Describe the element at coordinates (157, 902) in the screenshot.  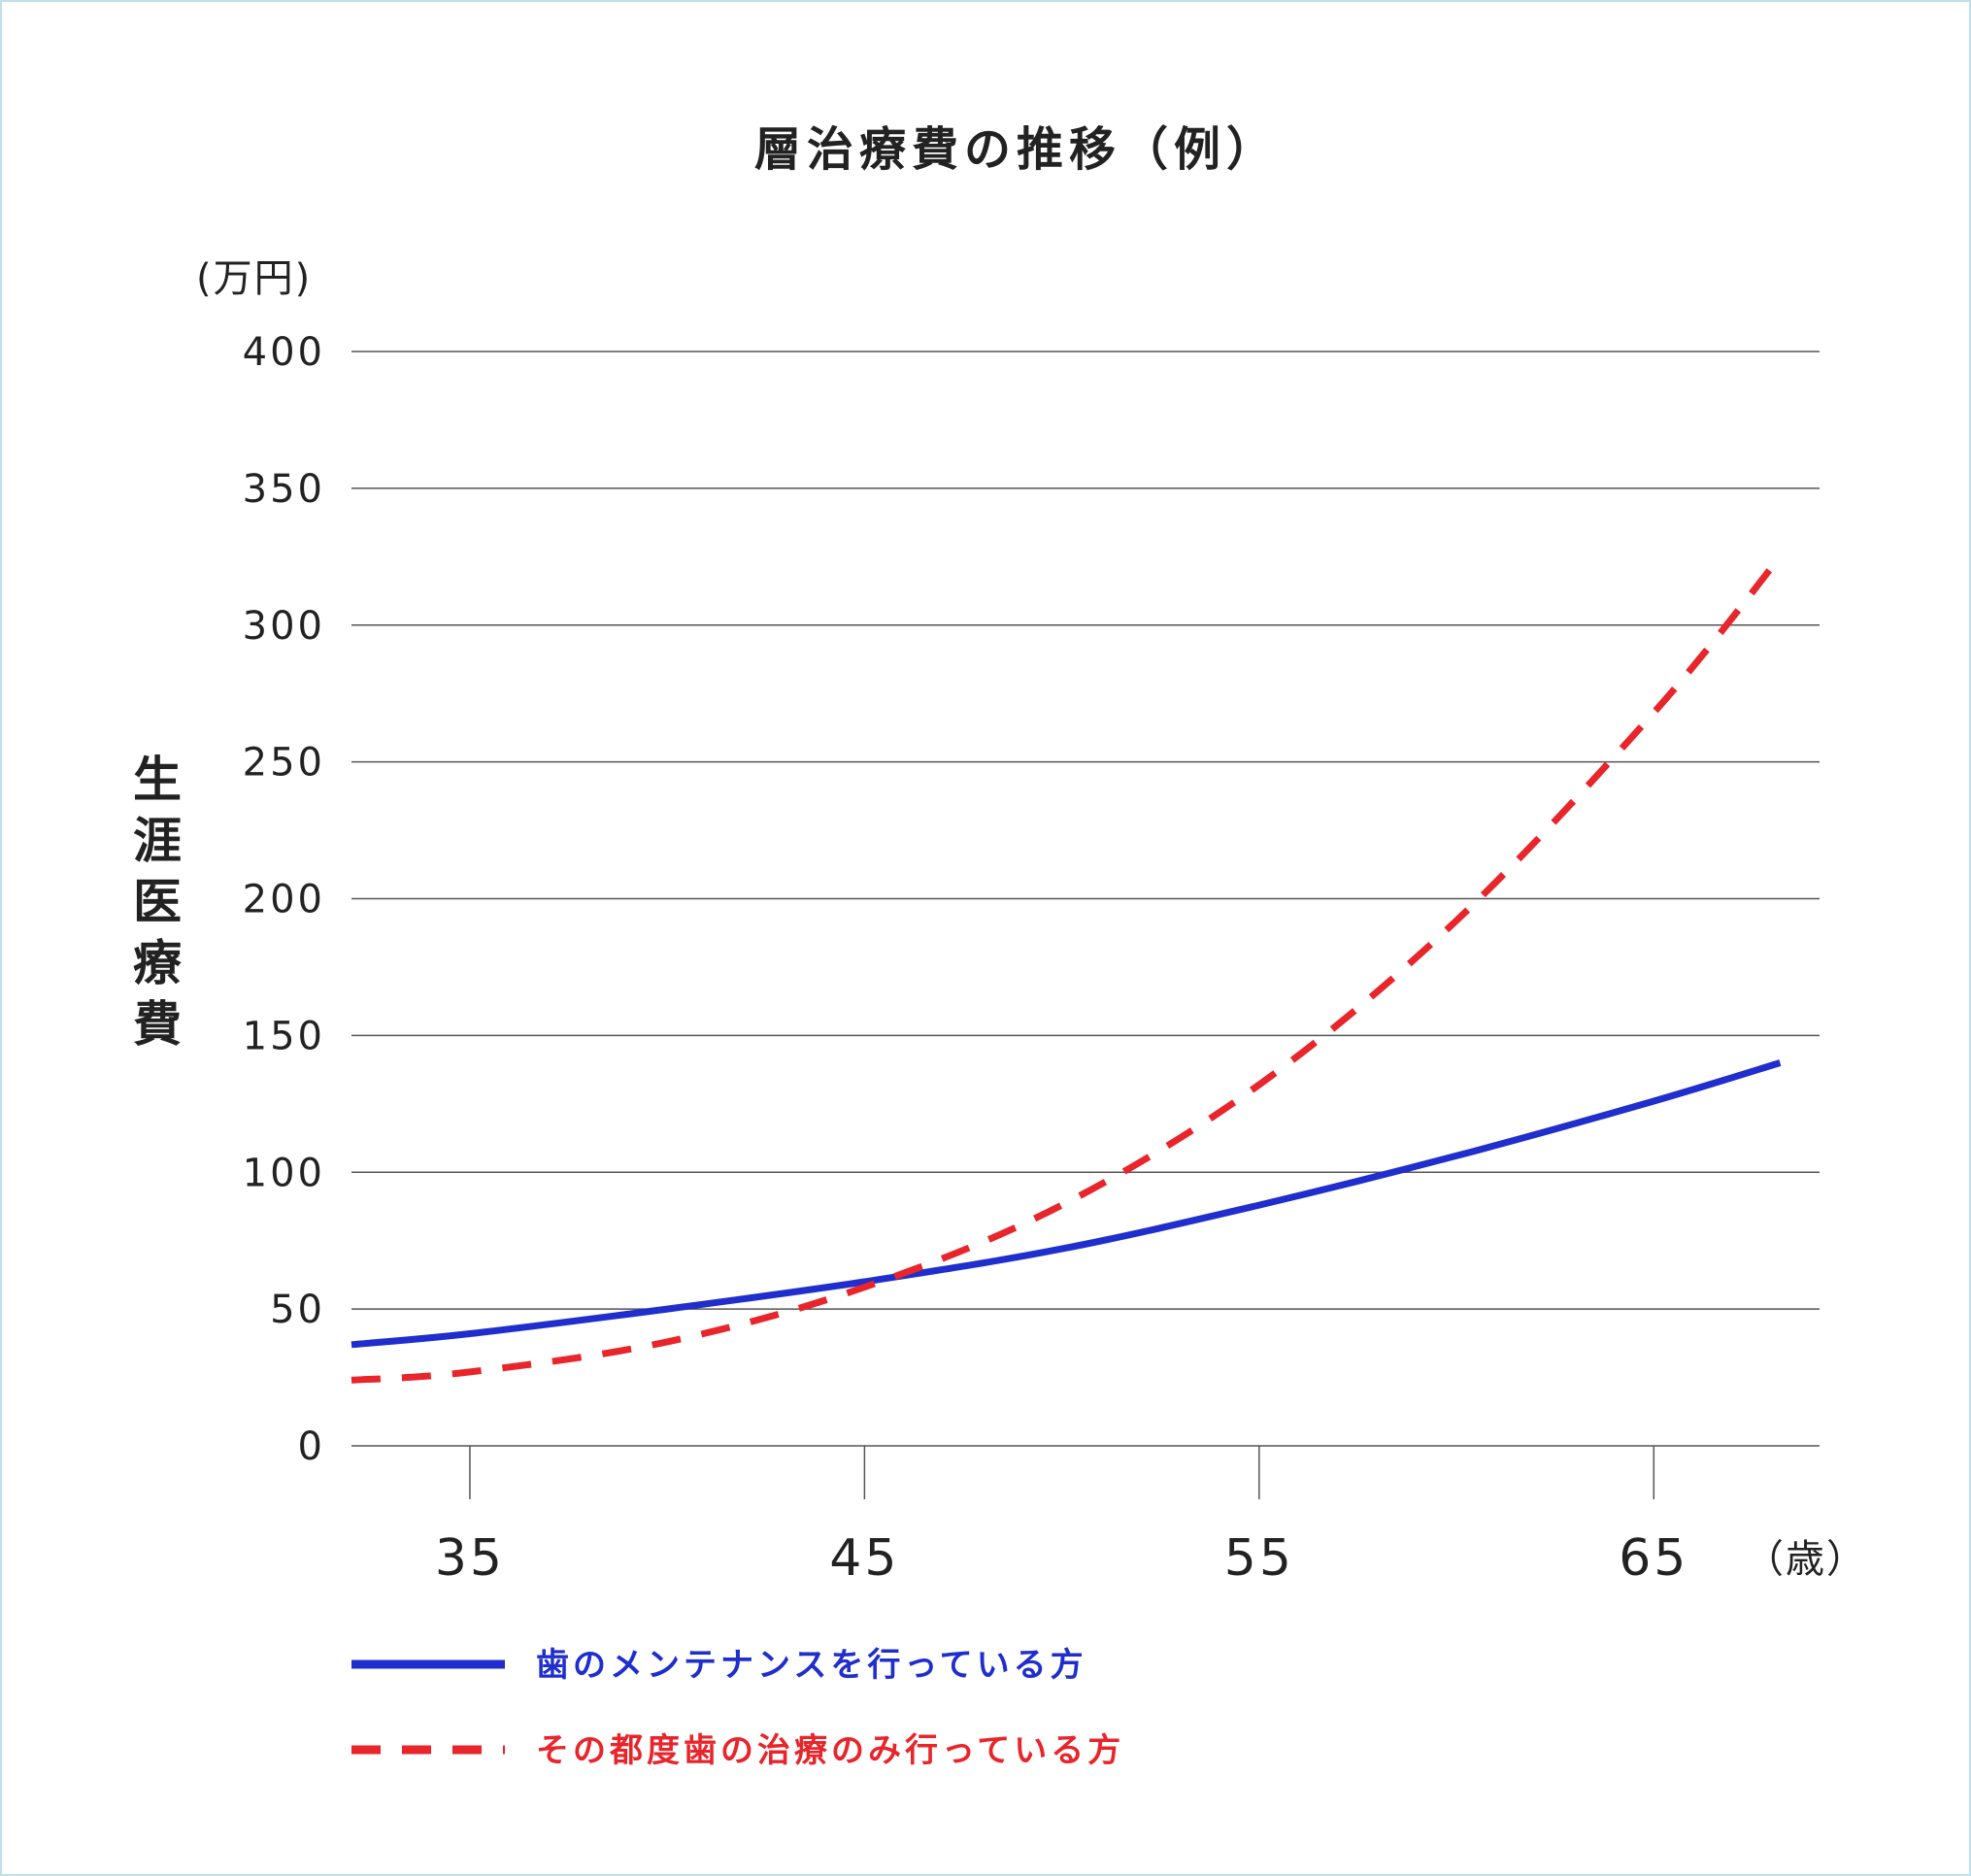
I see `y-axis-label-char: 医` at that location.